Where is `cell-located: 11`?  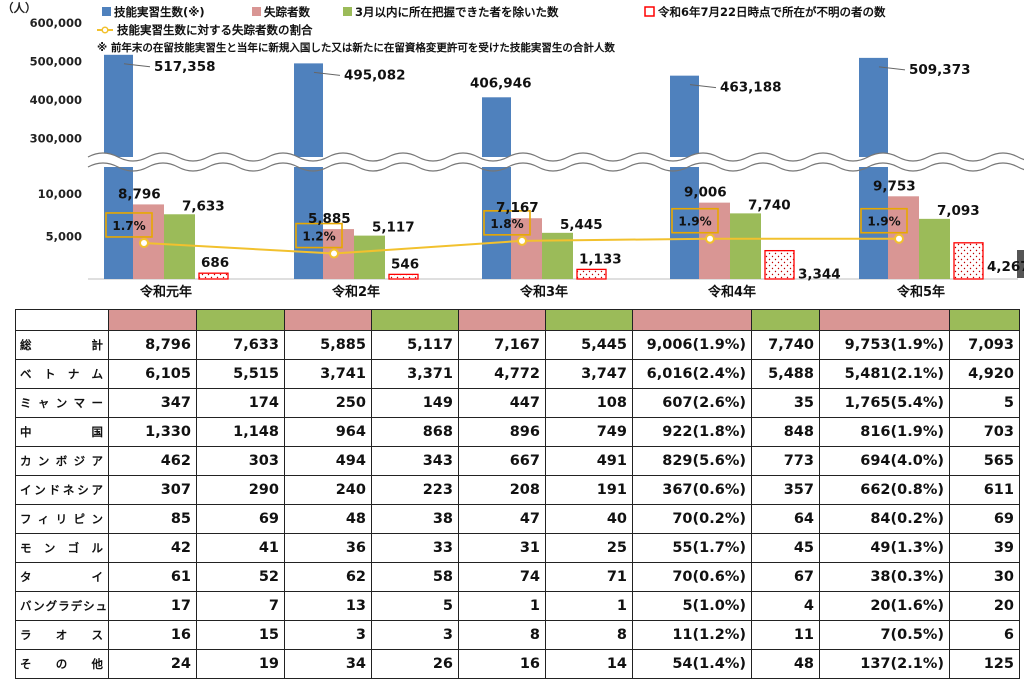 cell-located: 11 is located at coordinates (785, 635).